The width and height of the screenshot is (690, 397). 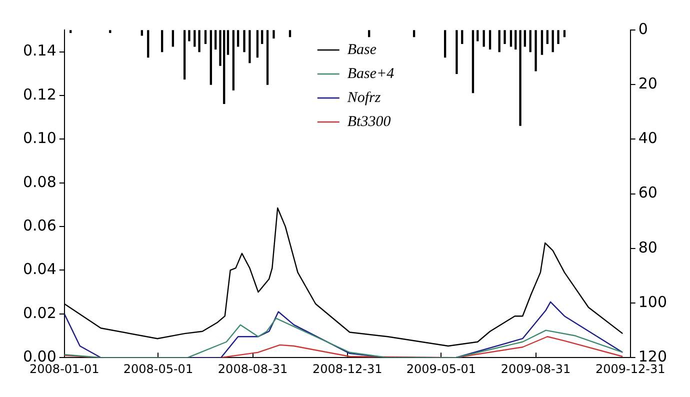 What do you see at coordinates (362, 50) in the screenshot?
I see `legend-label: Base` at bounding box center [362, 50].